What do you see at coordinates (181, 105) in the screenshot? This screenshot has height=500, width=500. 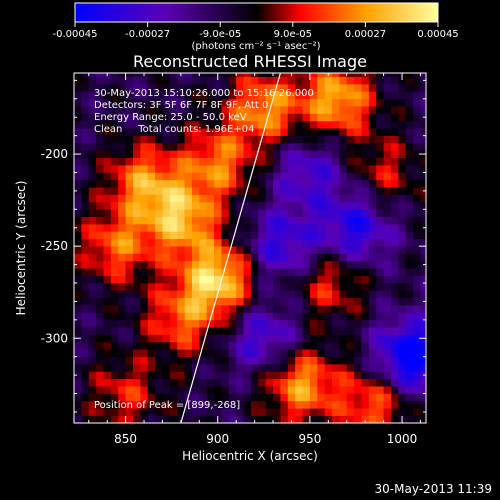 I see `annotation-detectors: Detectors: 3F 5F 6F 7F 8F 9F, Att 0` at bounding box center [181, 105].